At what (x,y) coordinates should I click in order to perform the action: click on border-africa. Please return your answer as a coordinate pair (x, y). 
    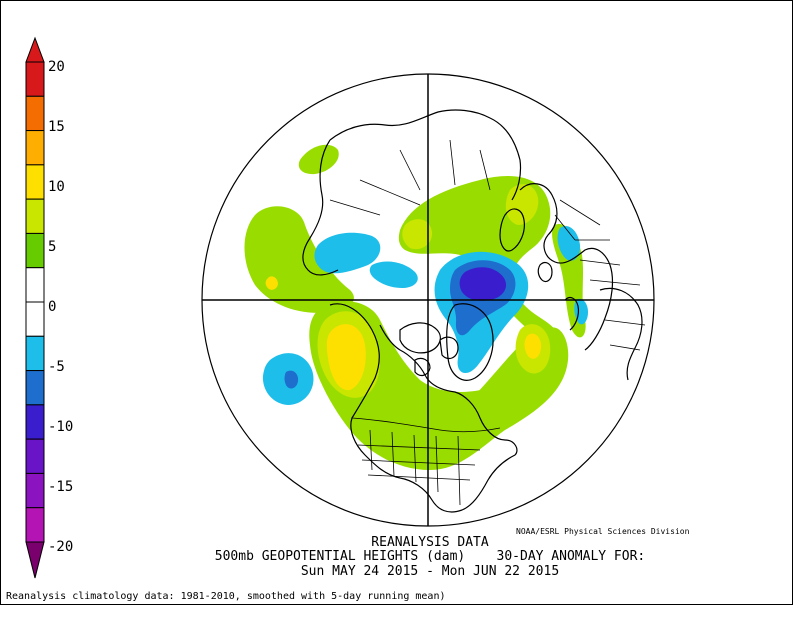
    Looking at the image, I should click on (625, 335).